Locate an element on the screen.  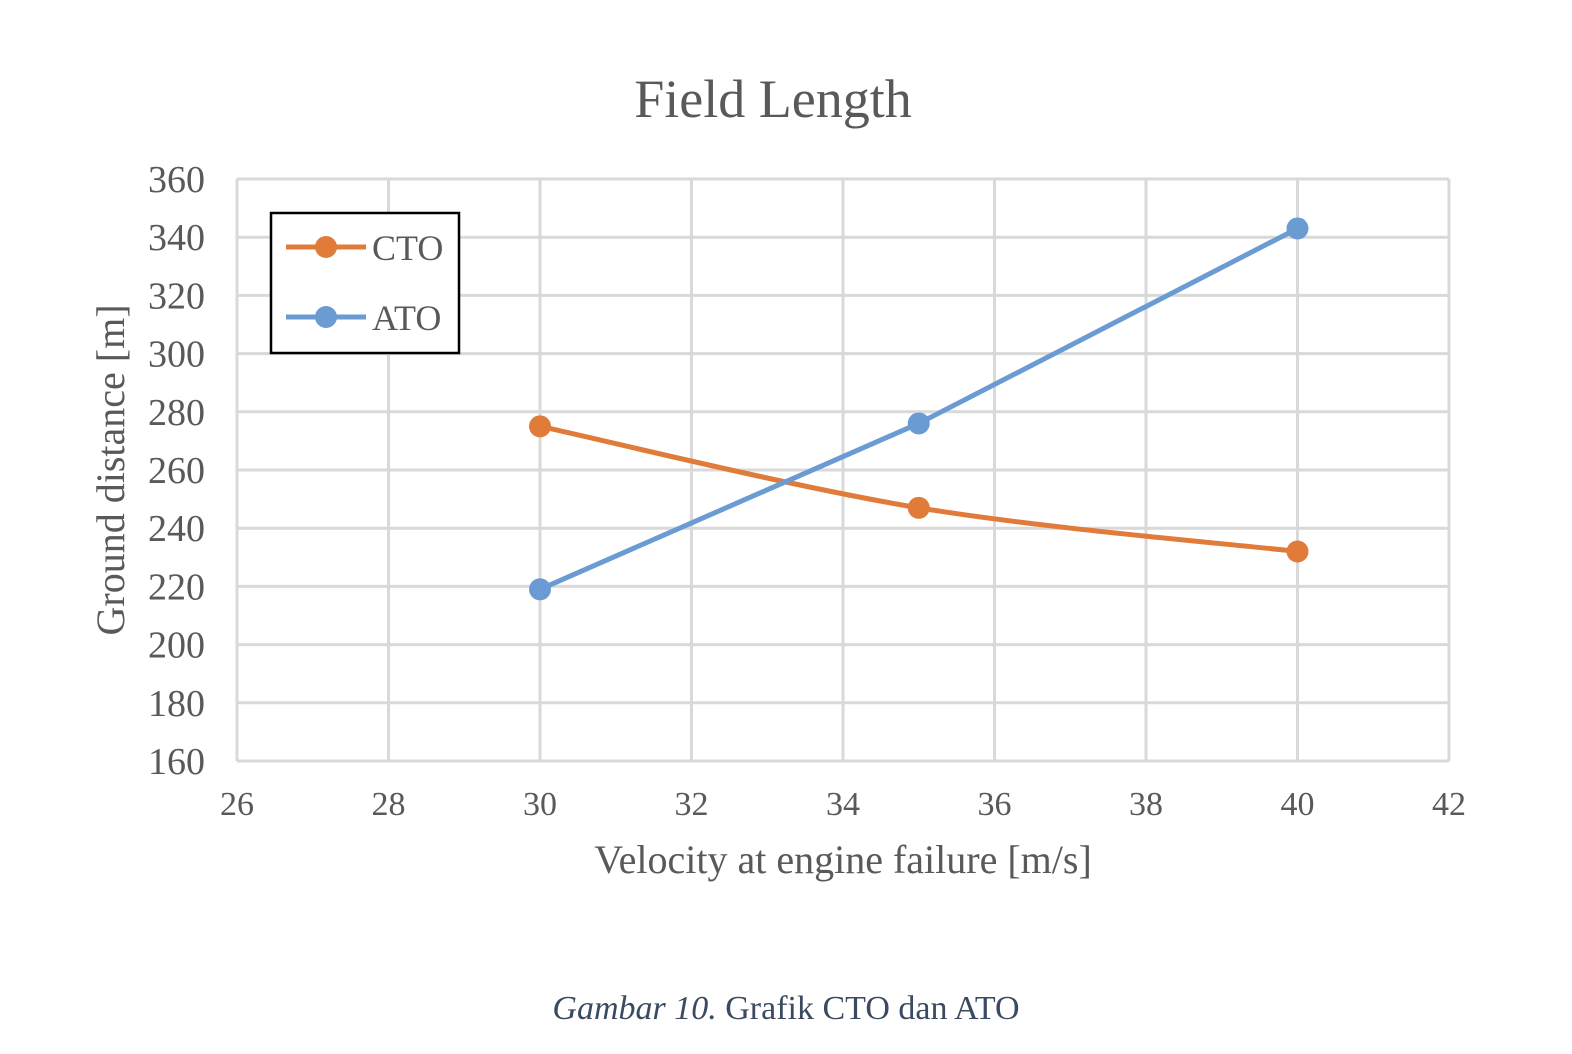
x-tick-label: 26 is located at coordinates (237, 804).